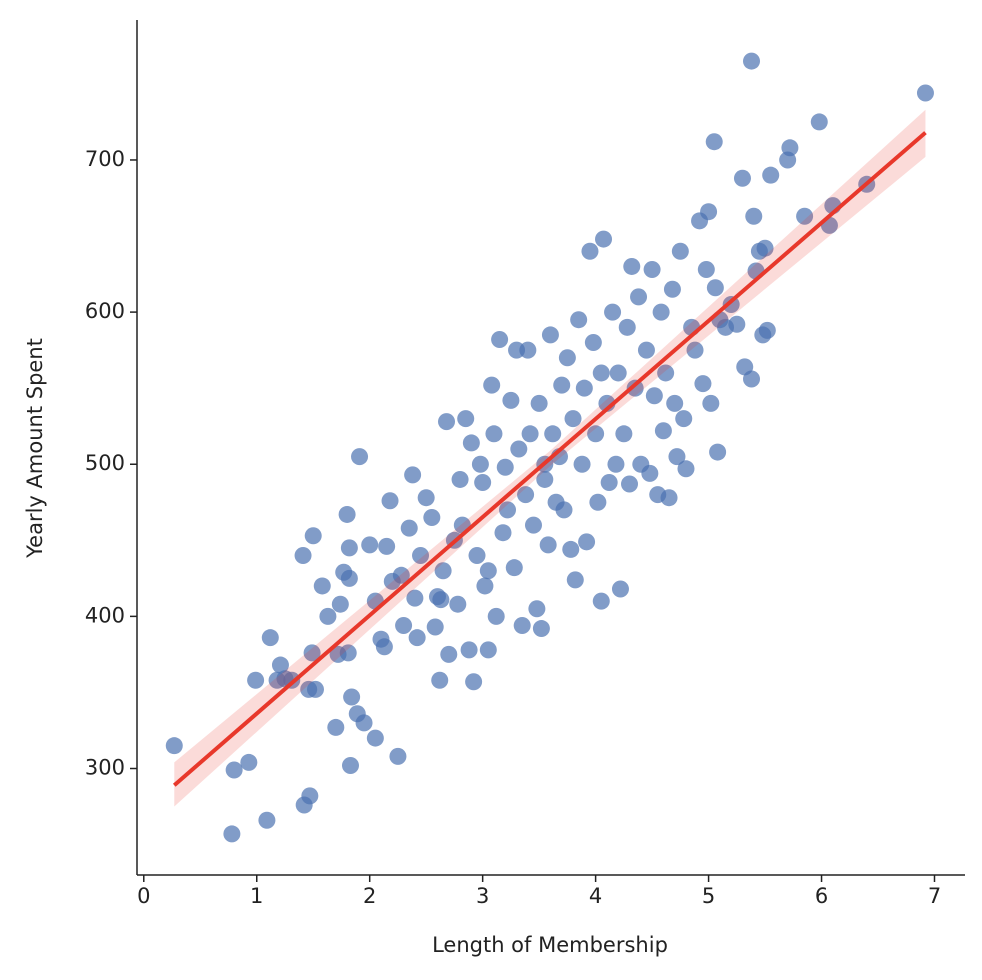 Image resolution: width=982 pixels, height=980 pixels. What do you see at coordinates (482, 896) in the screenshot?
I see `x-tick-label: 3` at bounding box center [482, 896].